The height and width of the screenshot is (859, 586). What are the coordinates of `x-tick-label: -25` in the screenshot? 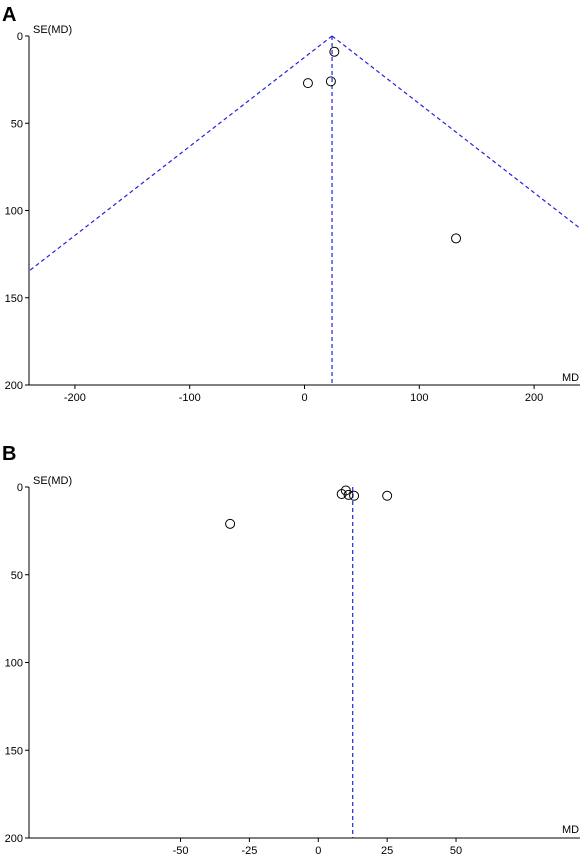 It's located at (249, 851).